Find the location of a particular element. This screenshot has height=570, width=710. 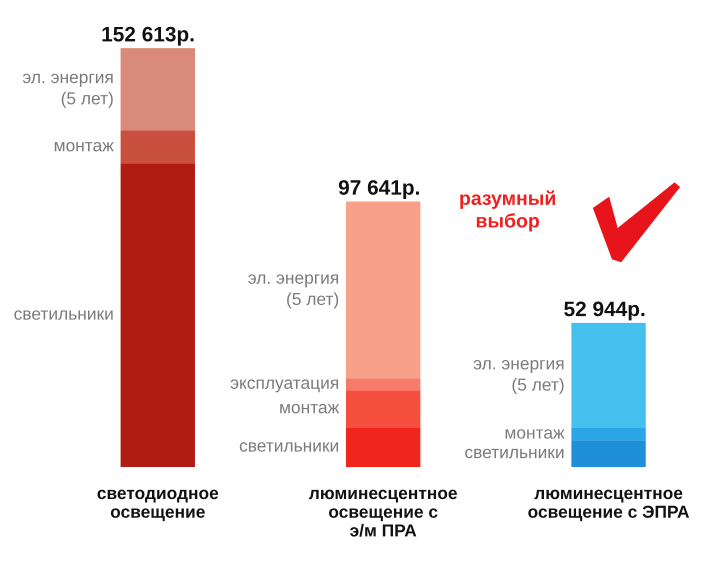

series-label: светильники is located at coordinates (63, 315).